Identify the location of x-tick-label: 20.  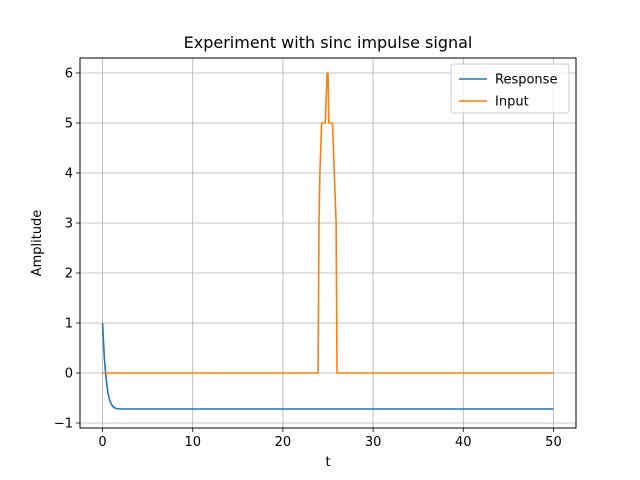
(283, 442).